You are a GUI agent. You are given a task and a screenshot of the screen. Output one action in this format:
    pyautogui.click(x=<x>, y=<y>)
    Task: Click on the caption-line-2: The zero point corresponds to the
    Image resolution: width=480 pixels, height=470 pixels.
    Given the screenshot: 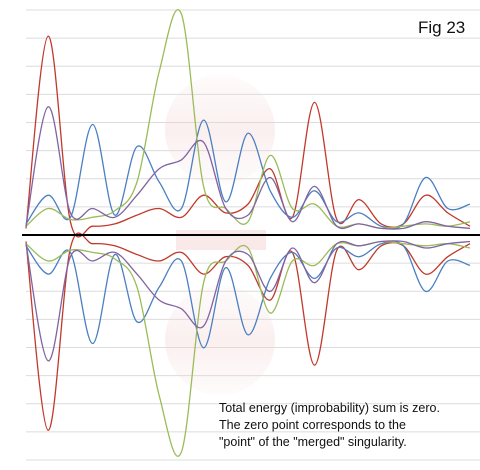 What is the action you would take?
    pyautogui.click(x=312, y=425)
    